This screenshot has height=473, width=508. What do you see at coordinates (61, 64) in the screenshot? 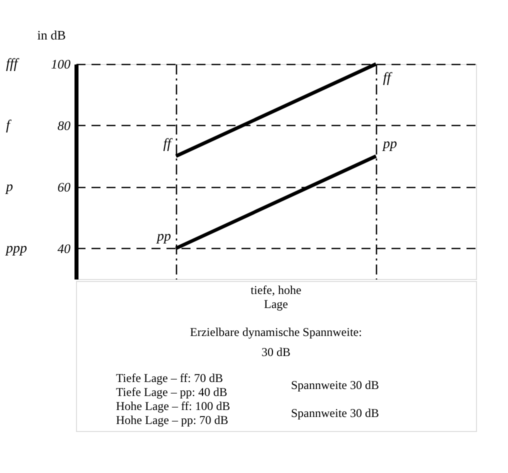
I see `y-tick-label: 100` at bounding box center [61, 64].